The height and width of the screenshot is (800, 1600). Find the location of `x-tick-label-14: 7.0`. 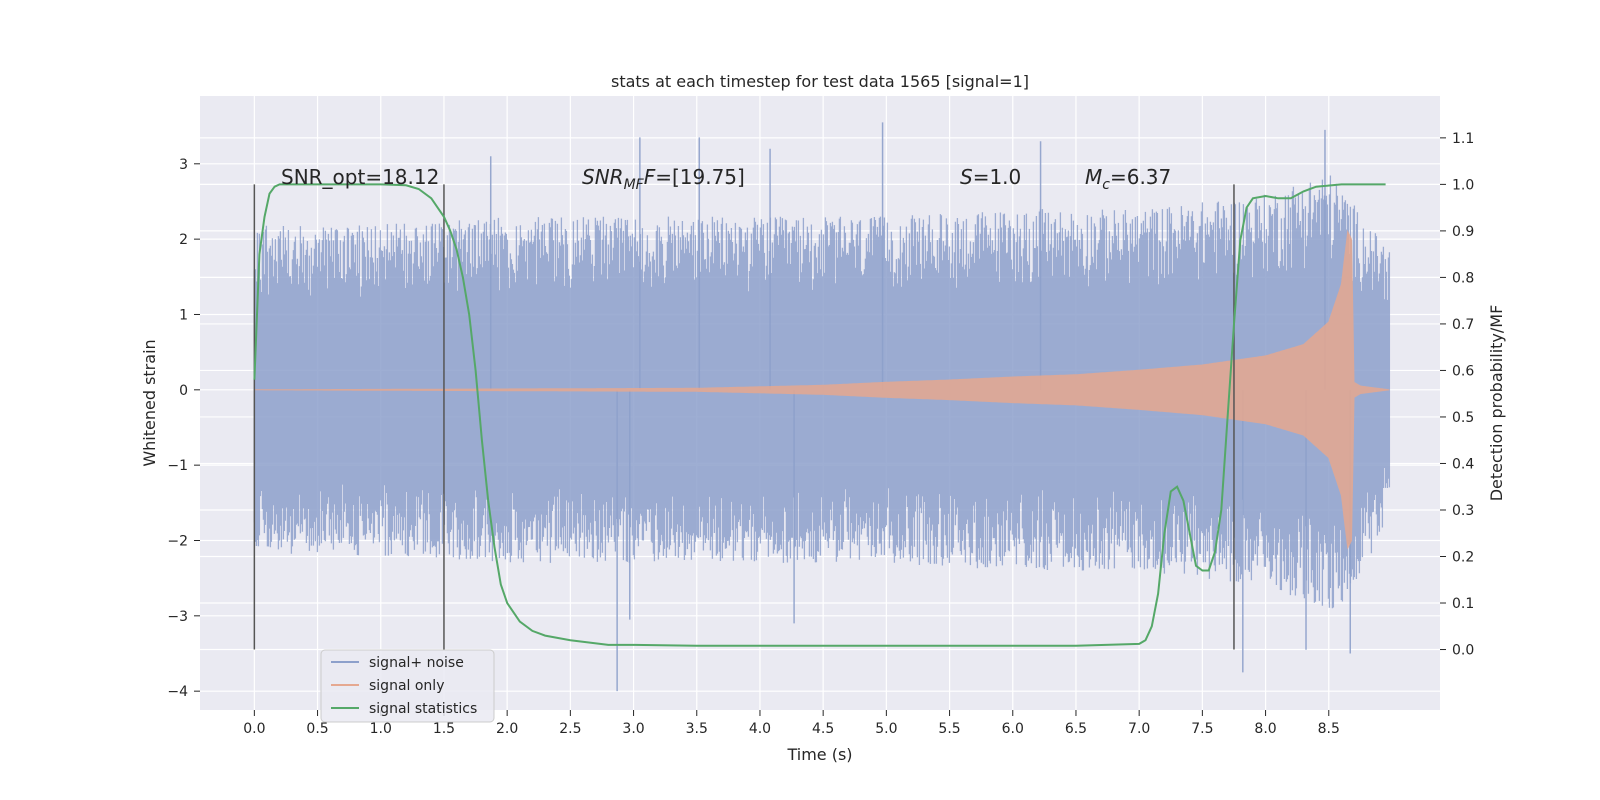

x-tick-label-14: 7.0 is located at coordinates (1139, 729).